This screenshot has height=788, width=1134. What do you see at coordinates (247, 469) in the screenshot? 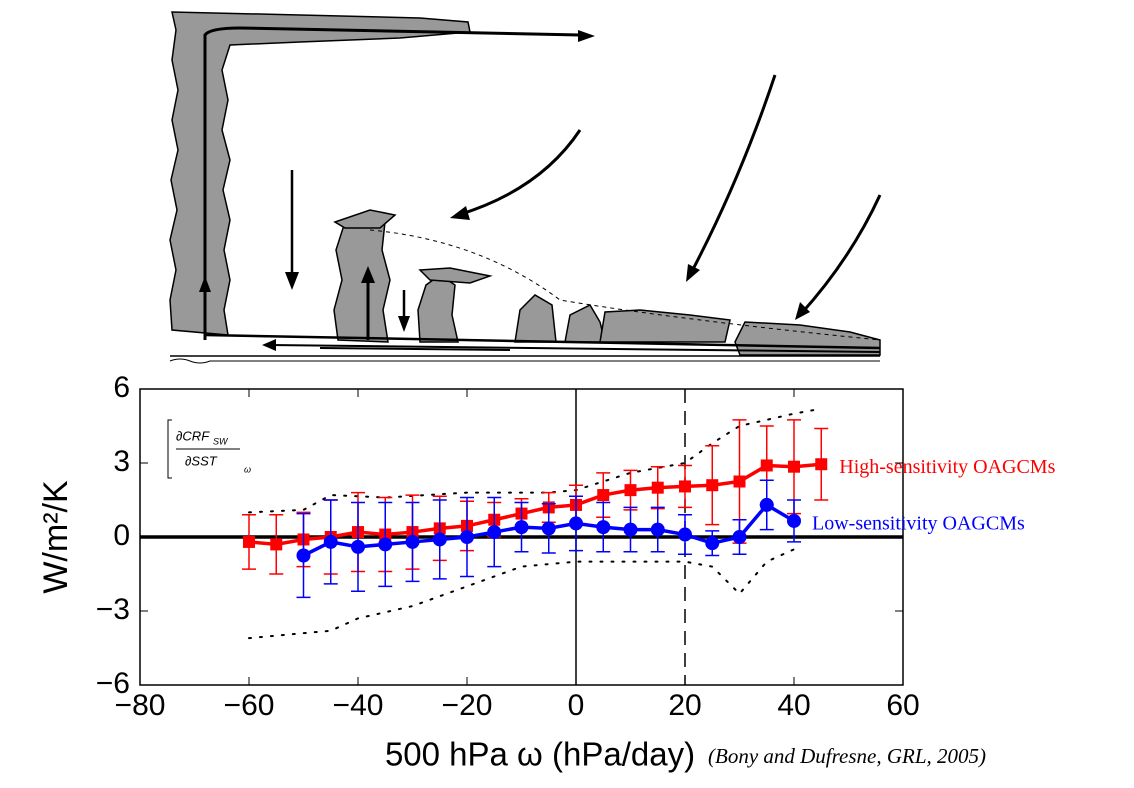
I see `formula-sub: ω` at bounding box center [247, 469].